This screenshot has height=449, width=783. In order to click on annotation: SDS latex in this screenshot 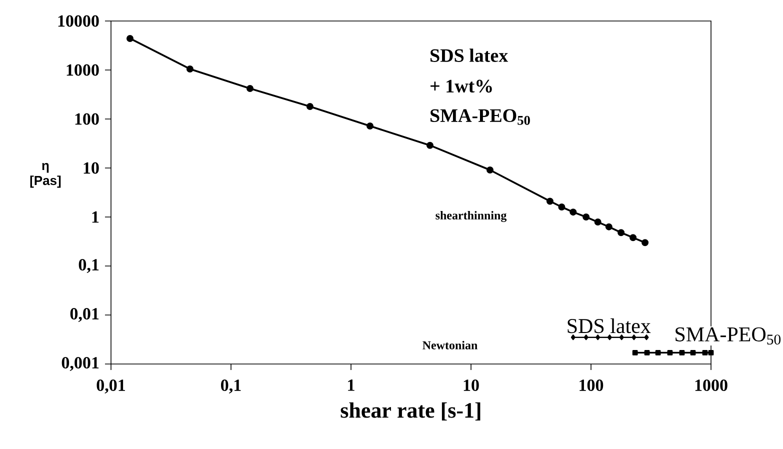, I will do `click(469, 55)`.